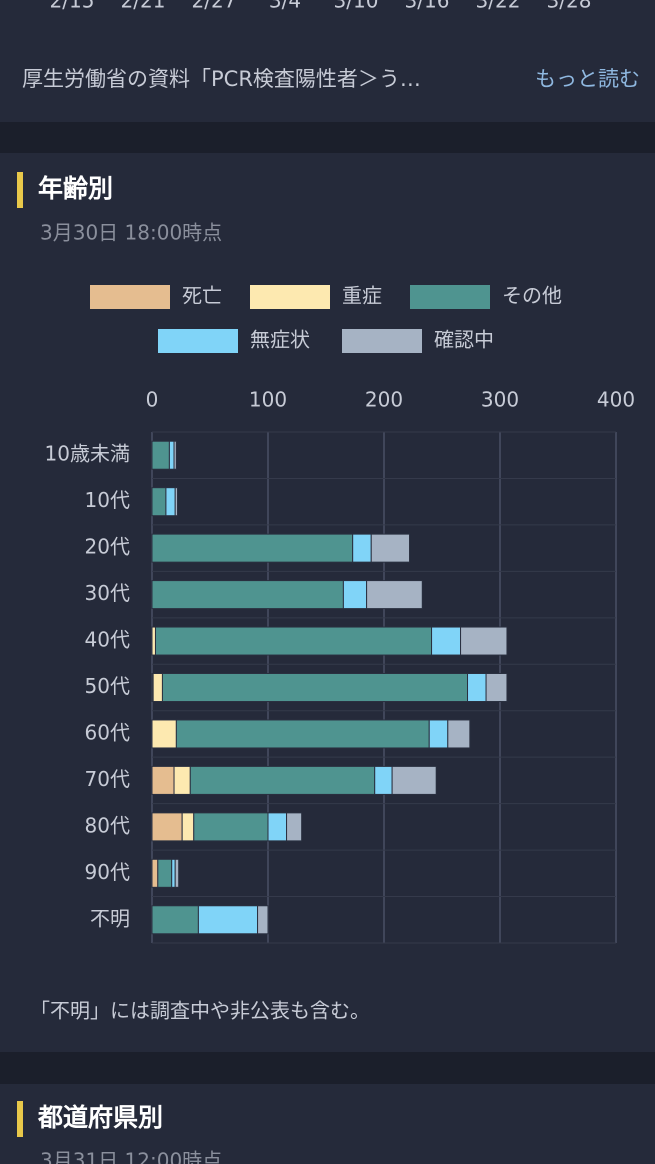 The image size is (655, 1164). Describe the element at coordinates (200, 1011) in the screenshot. I see `chart-note: 「不明」には調査中や非公表も含む。` at that location.